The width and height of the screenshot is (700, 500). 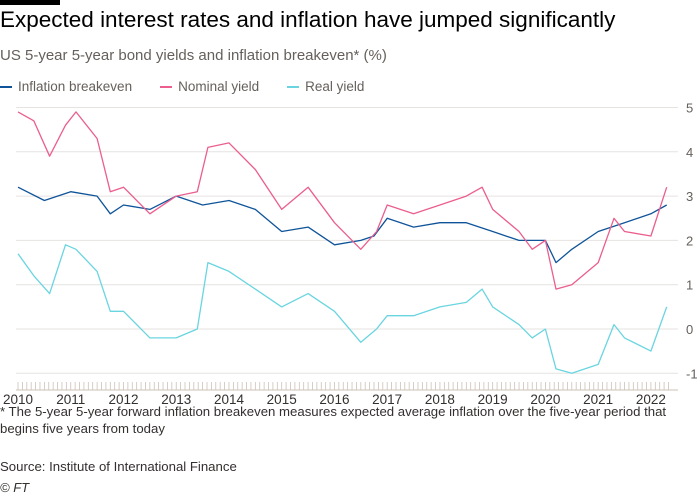 What do you see at coordinates (689, 196) in the screenshot?
I see `y-tick-label: 3` at bounding box center [689, 196].